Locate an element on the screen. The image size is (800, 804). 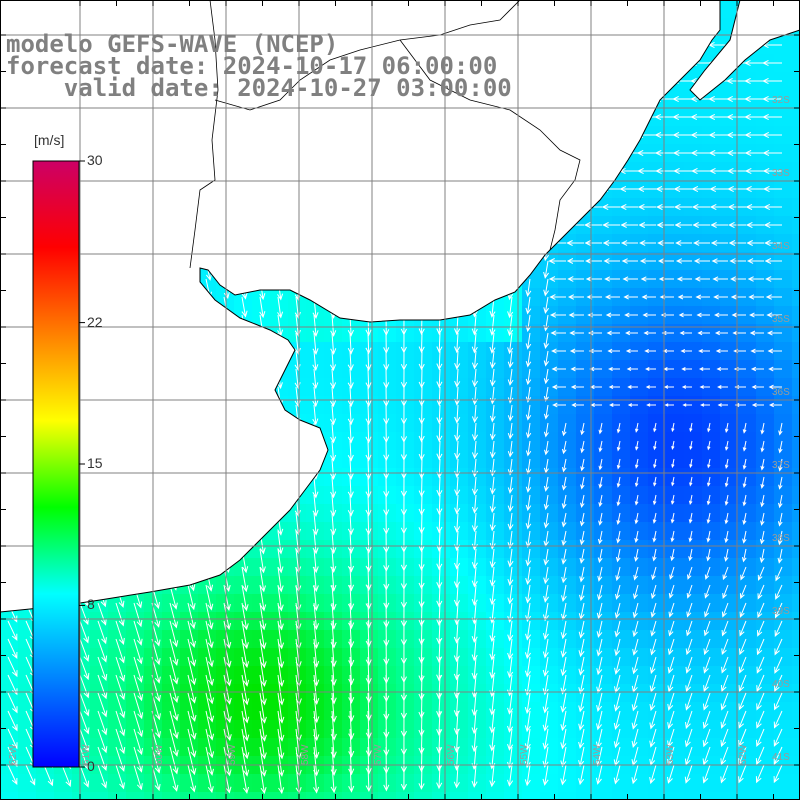
lon-label: 57W is located at coordinates (378, 754).